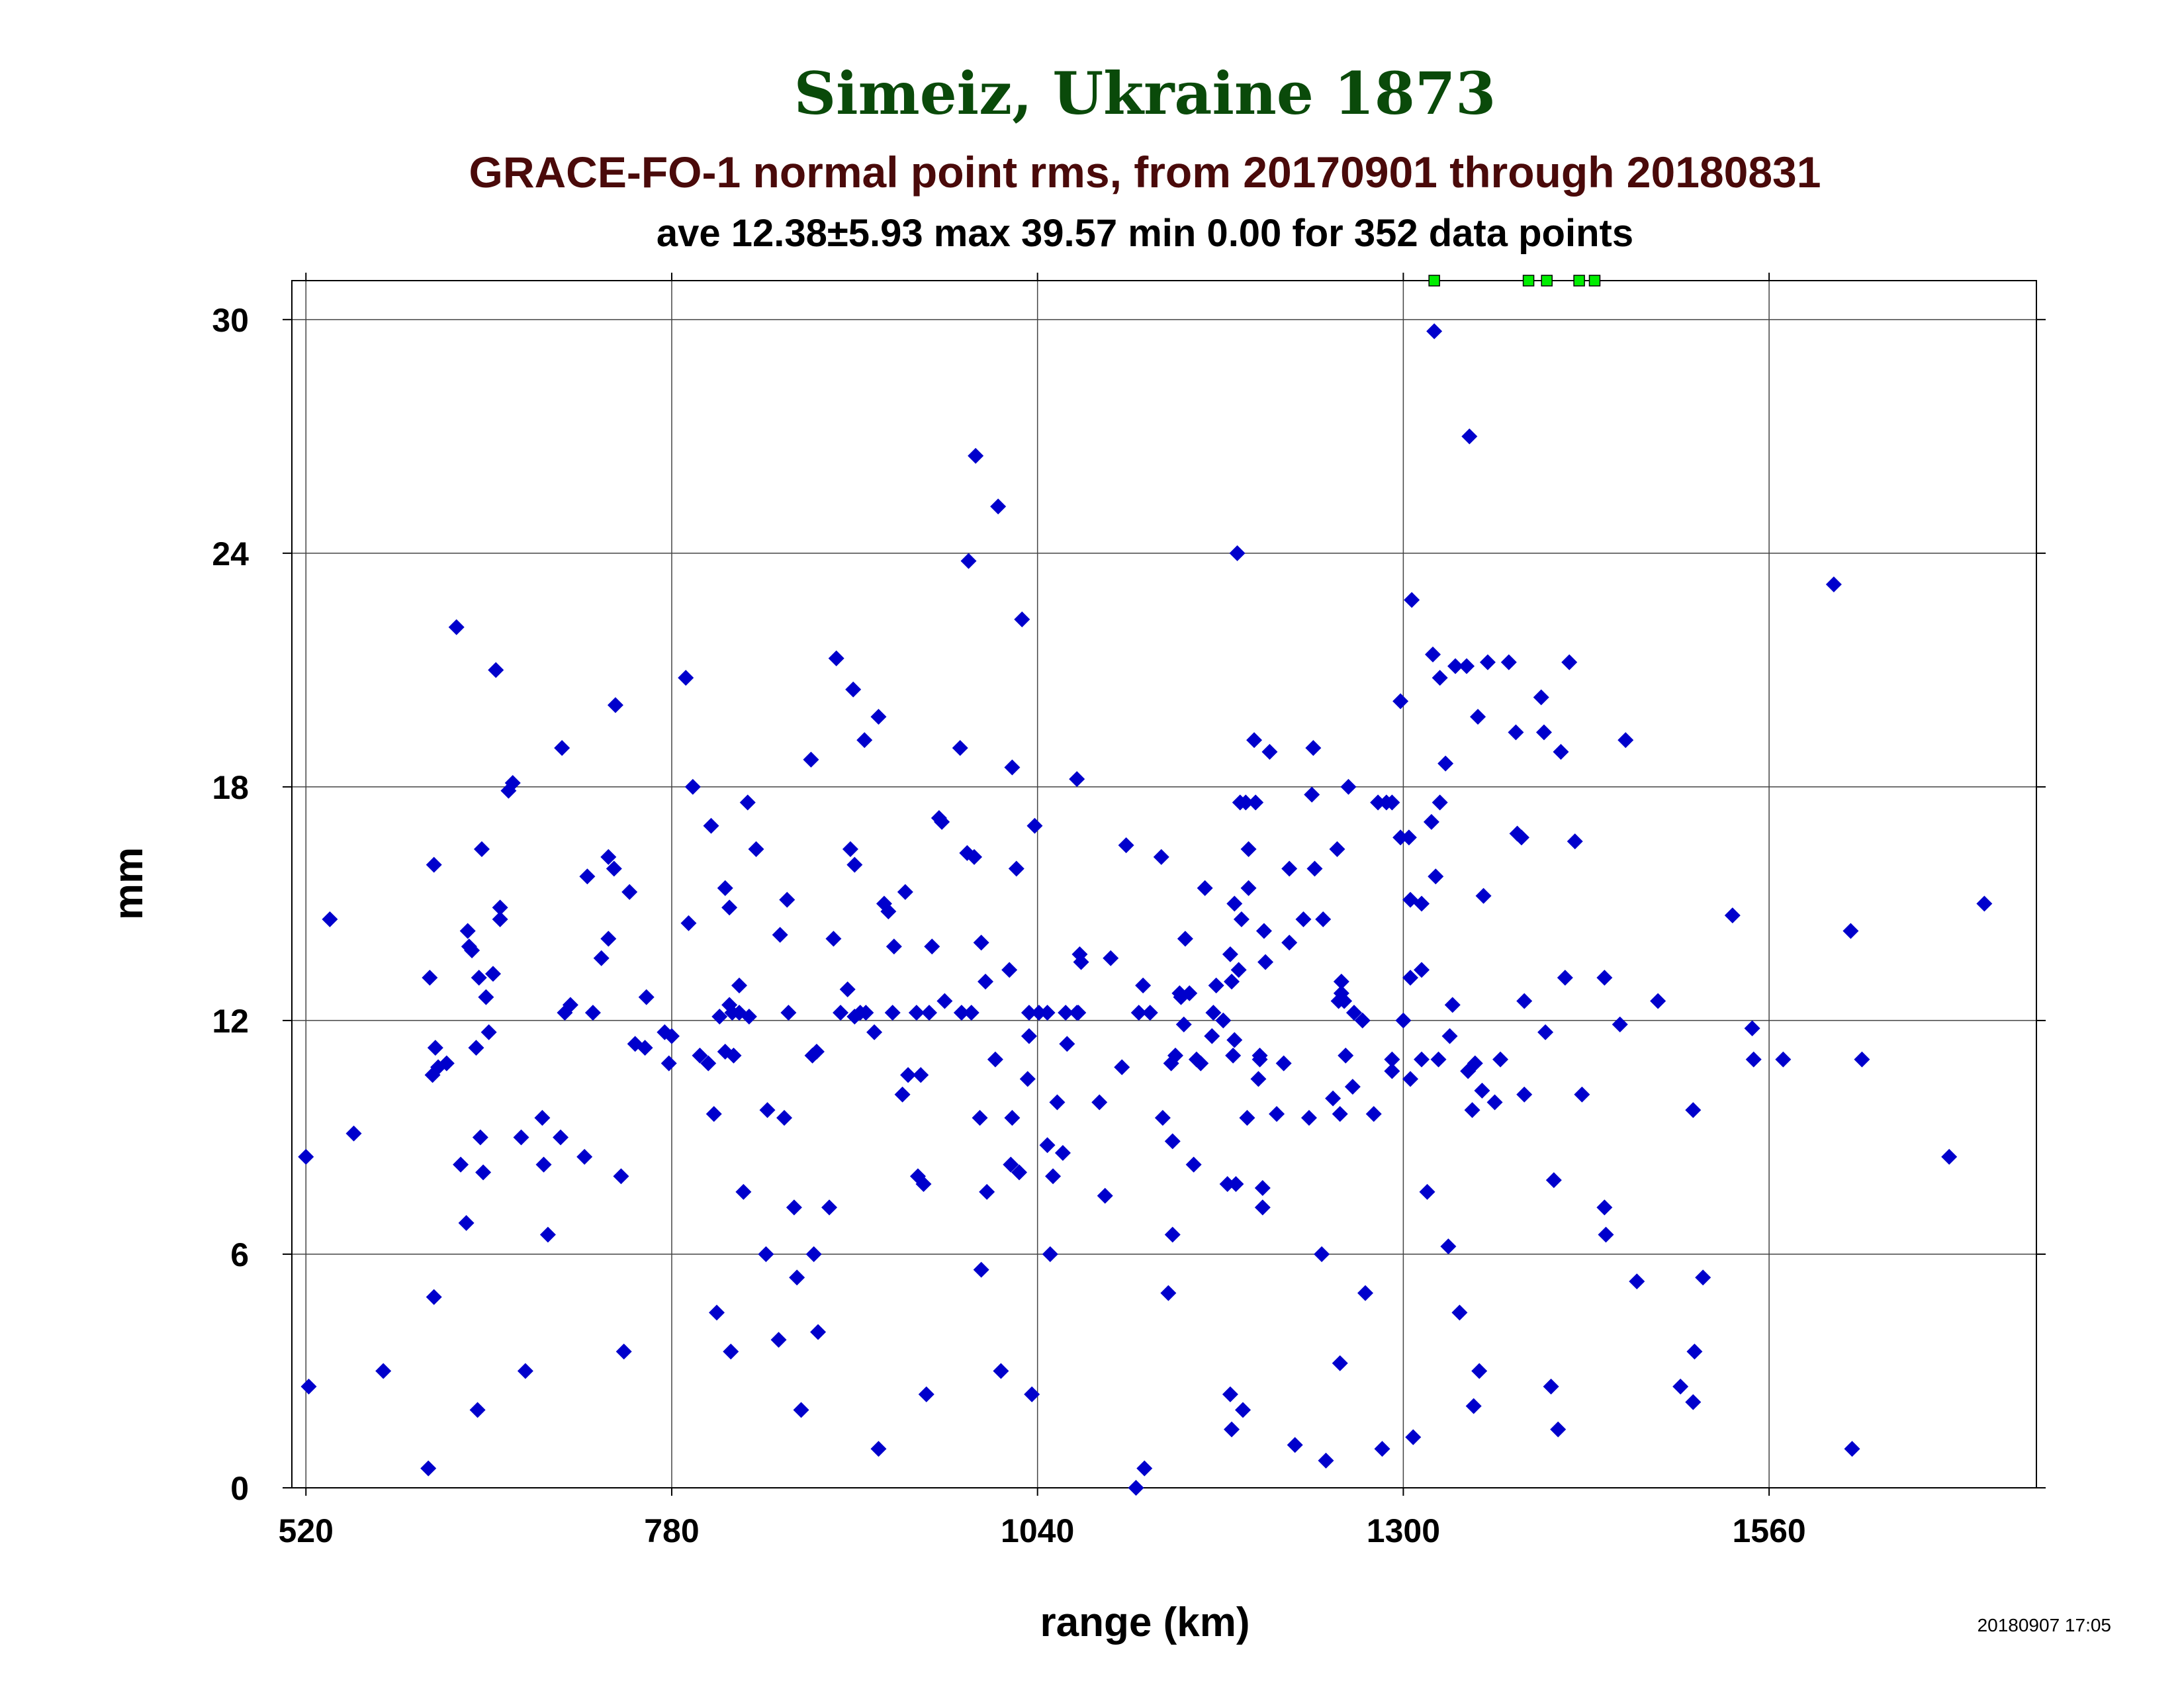 The width and height of the screenshot is (2184, 1691). Describe the element at coordinates (1514, 281) in the screenshot. I see `overflow-markers` at that location.